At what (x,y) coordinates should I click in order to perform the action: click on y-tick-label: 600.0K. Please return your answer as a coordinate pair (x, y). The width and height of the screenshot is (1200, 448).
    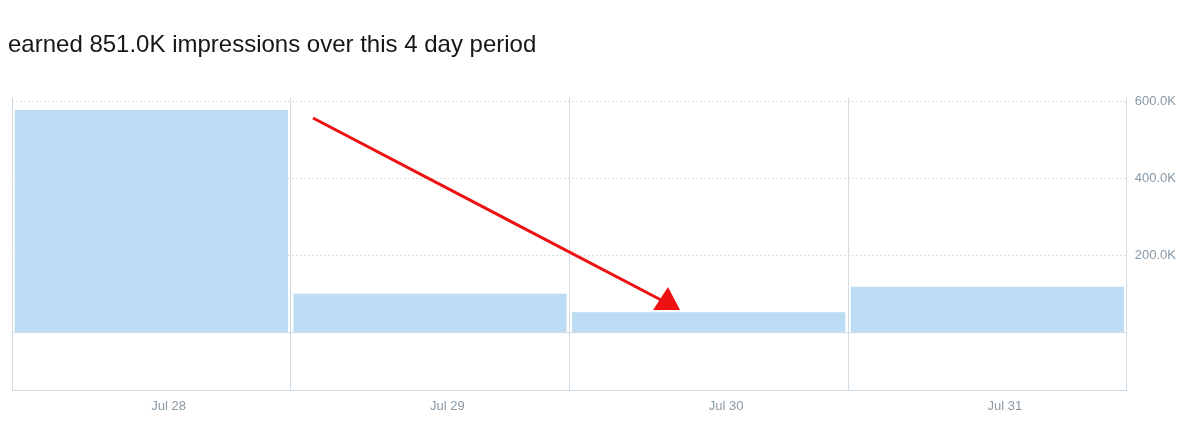
    Looking at the image, I should click on (1155, 101).